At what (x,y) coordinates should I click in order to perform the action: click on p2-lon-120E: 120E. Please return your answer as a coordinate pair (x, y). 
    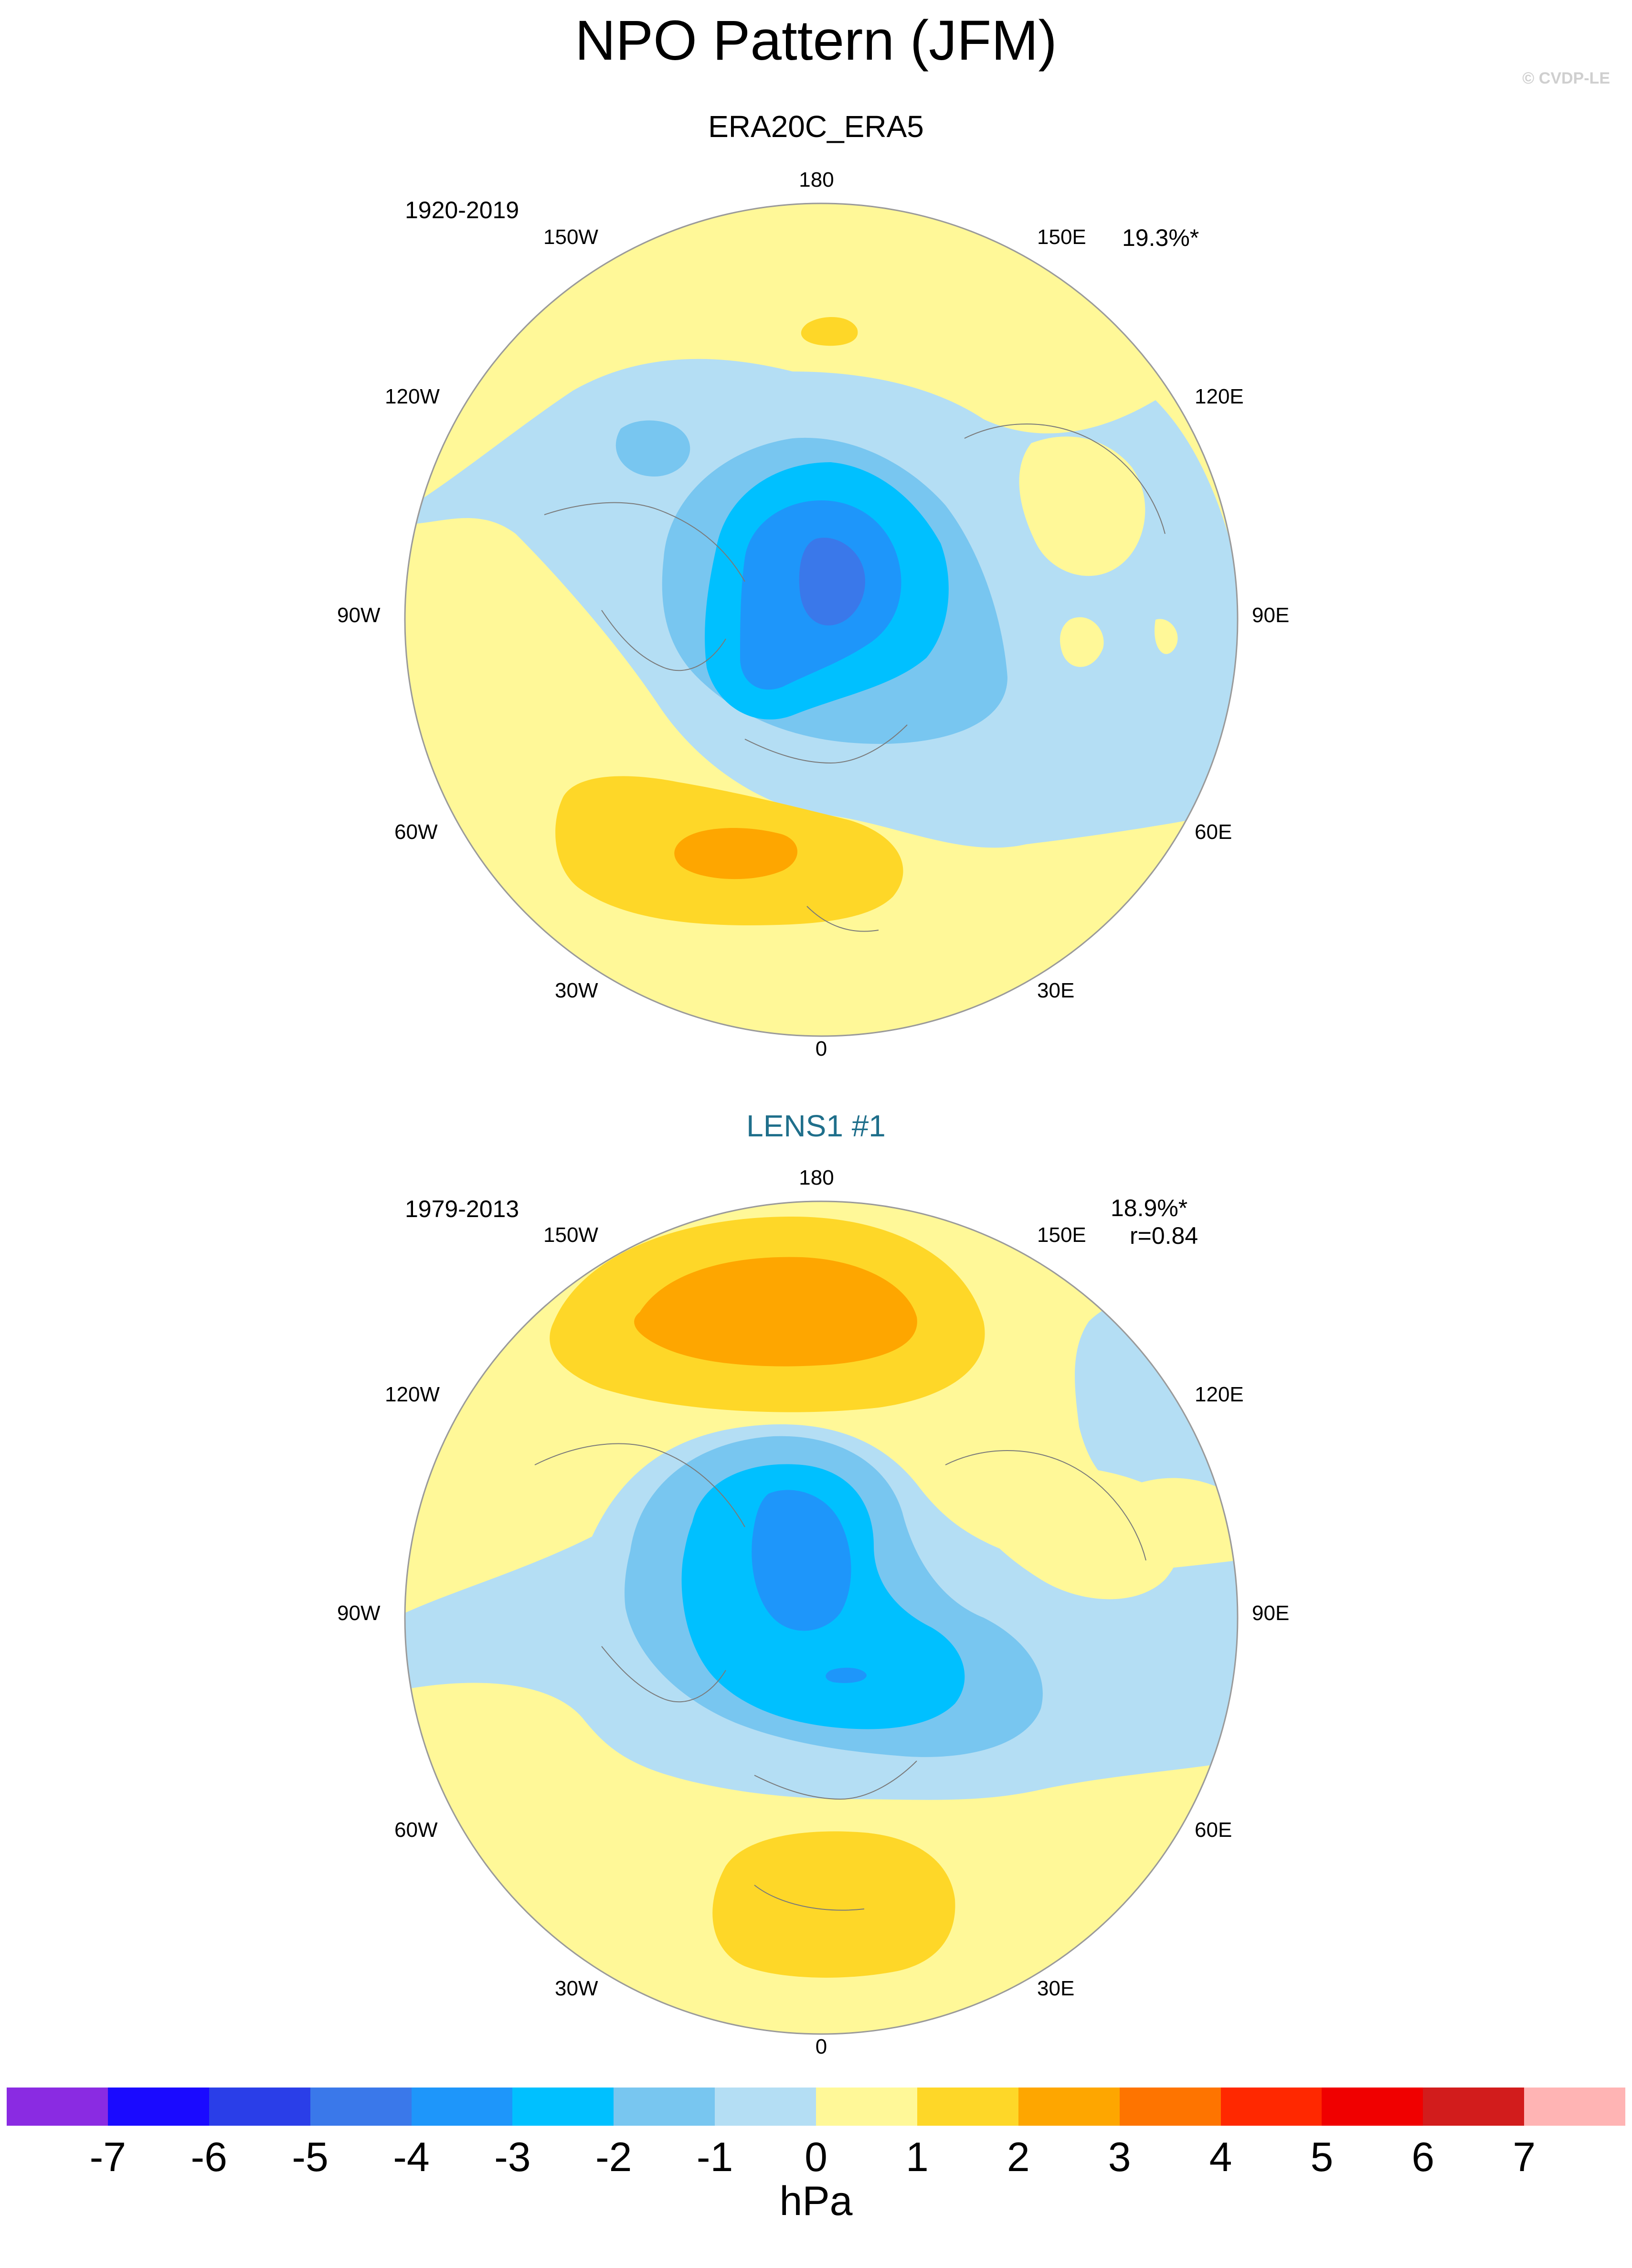
    Looking at the image, I should click on (1219, 1394).